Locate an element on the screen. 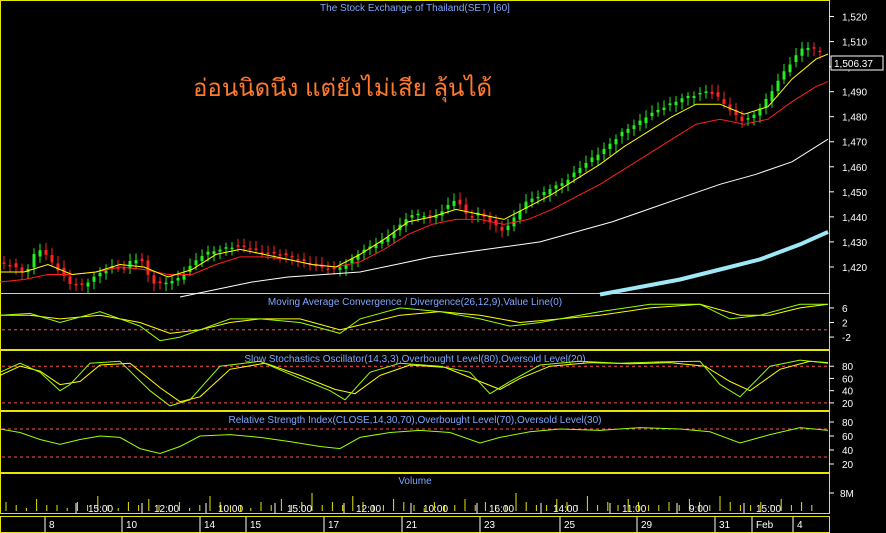  day-label: 31 is located at coordinates (725, 525).